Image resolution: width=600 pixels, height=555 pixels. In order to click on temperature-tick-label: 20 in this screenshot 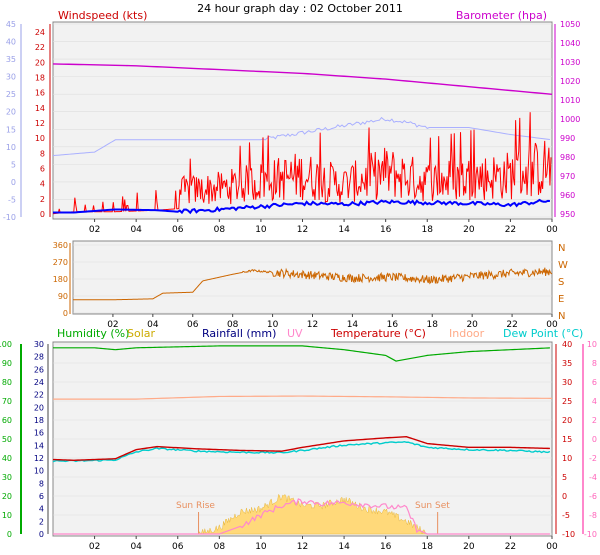, I will do `click(567, 420)`.